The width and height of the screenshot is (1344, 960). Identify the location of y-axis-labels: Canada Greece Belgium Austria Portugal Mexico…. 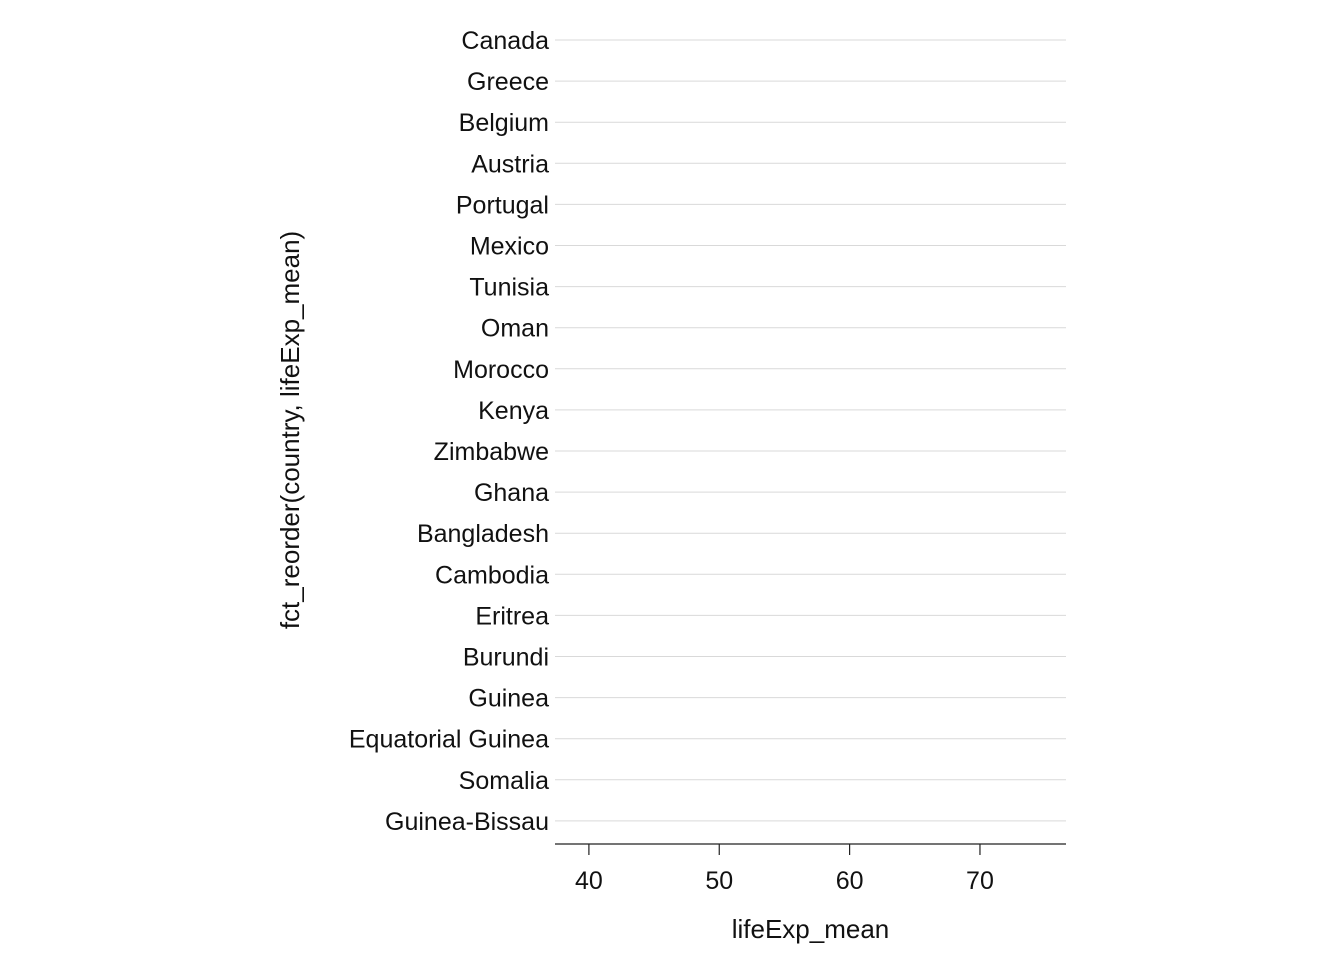
(449, 431).